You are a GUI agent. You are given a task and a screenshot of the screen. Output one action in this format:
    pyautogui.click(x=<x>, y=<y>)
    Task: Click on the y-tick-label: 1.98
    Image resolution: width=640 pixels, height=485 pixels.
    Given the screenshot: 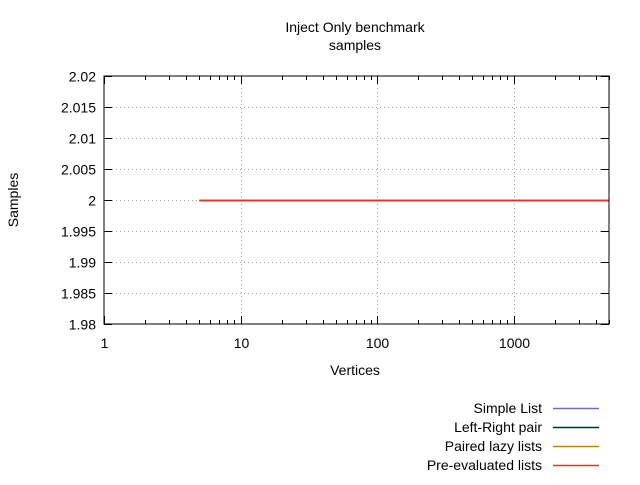 What is the action you would take?
    pyautogui.click(x=82, y=325)
    